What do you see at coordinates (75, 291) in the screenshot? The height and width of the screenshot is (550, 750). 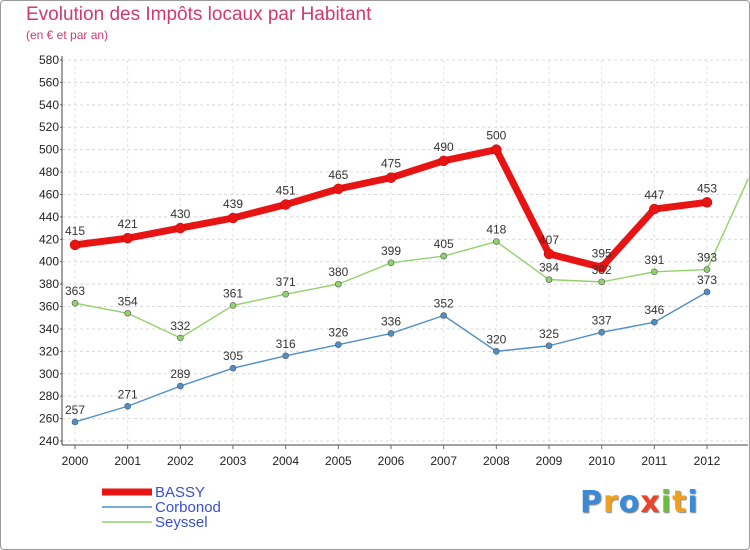 I see `data-label-seyssel: 363` at bounding box center [75, 291].